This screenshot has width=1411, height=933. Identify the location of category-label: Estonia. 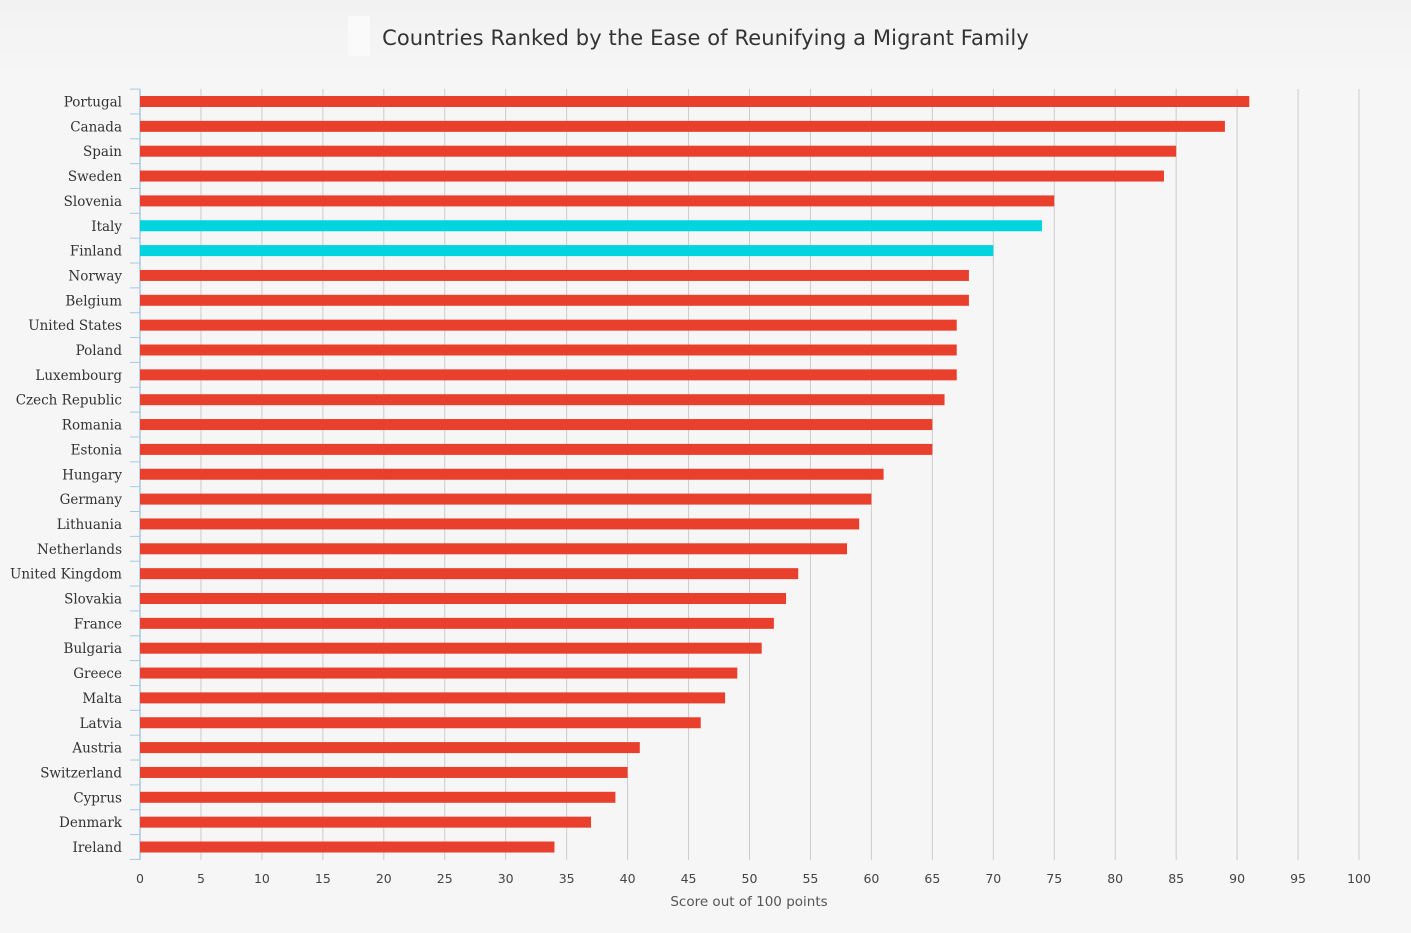
(96, 450).